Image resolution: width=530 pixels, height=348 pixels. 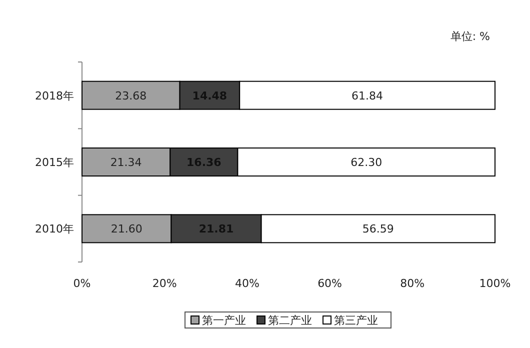 I want to click on y-tick-label: 2018年, so click(x=54, y=95).